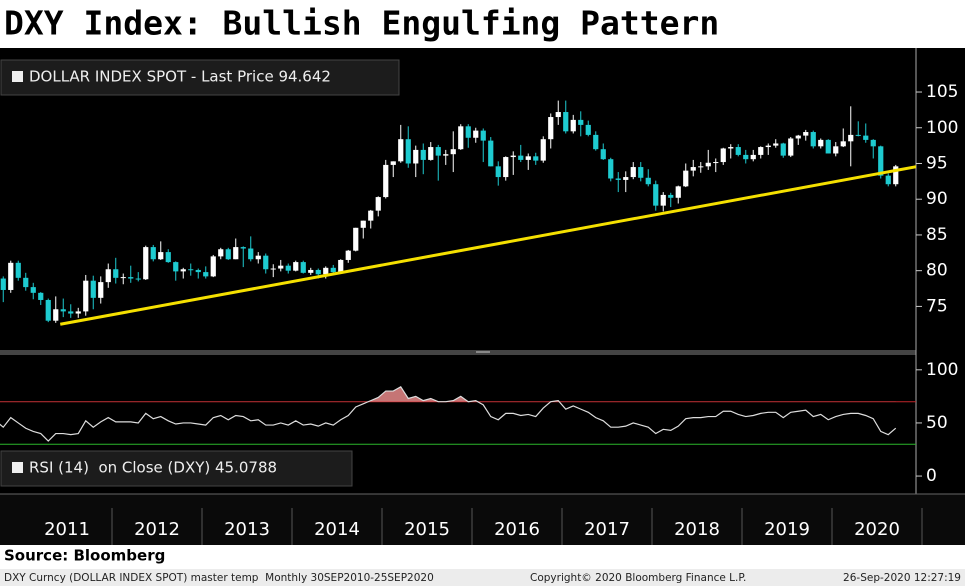 The height and width of the screenshot is (586, 965). What do you see at coordinates (937, 423) in the screenshot?
I see `y-tick-label: 50` at bounding box center [937, 423].